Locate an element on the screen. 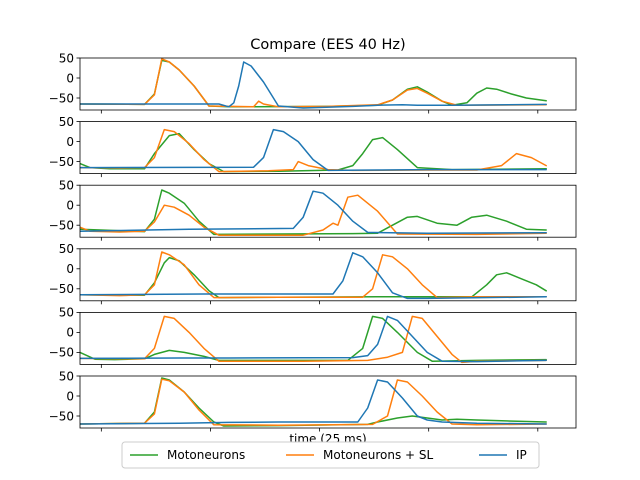 The width and height of the screenshot is (640, 480). legend-entry-motoneurons-sl: Motoneurons + SL is located at coordinates (360, 455).